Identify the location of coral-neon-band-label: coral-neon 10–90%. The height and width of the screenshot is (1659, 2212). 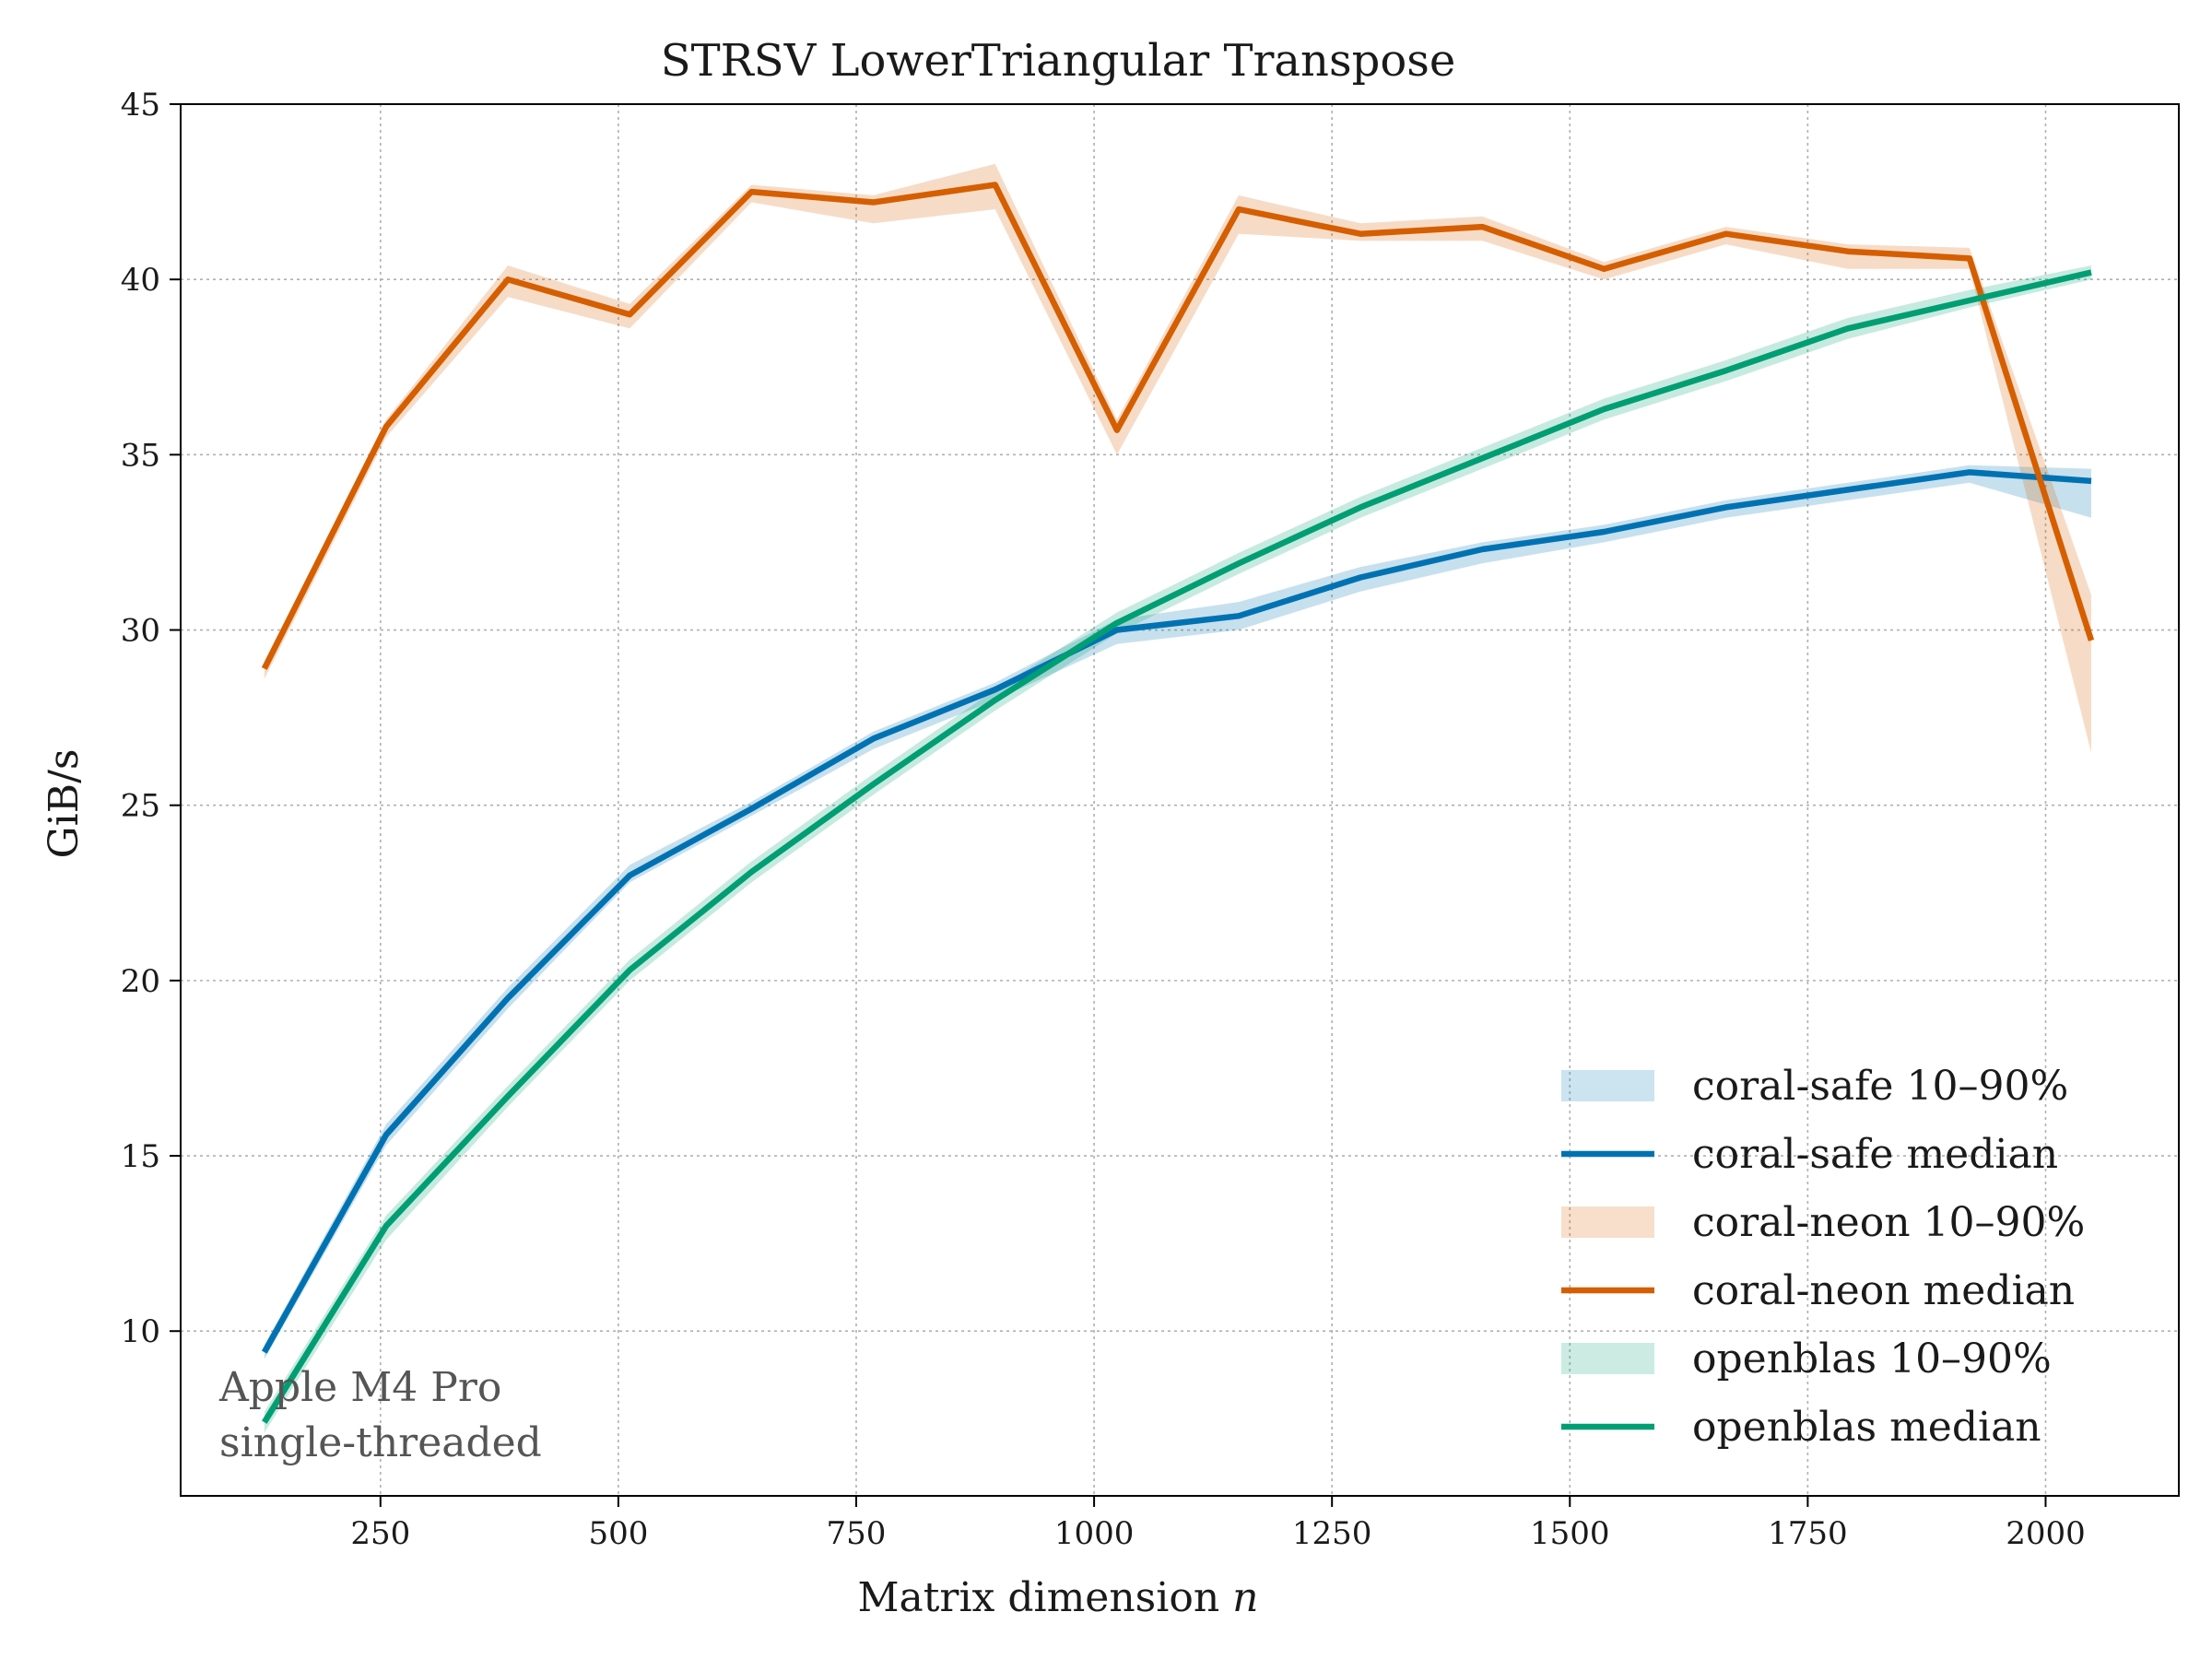
(1888, 1222).